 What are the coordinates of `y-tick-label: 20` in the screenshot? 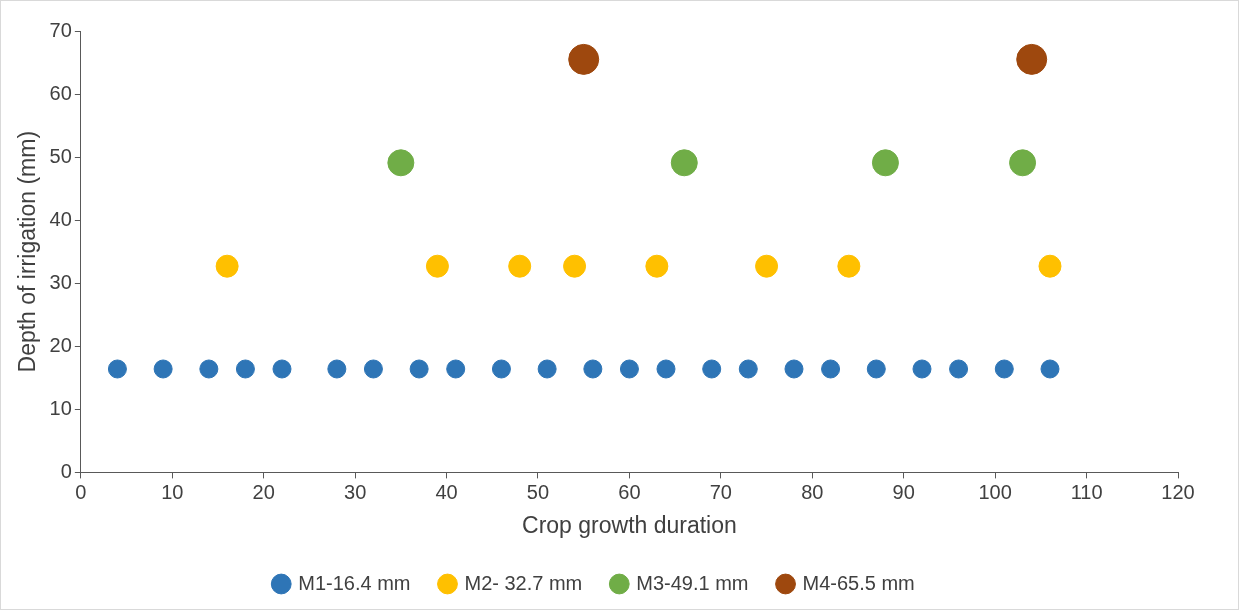 It's located at (60, 344).